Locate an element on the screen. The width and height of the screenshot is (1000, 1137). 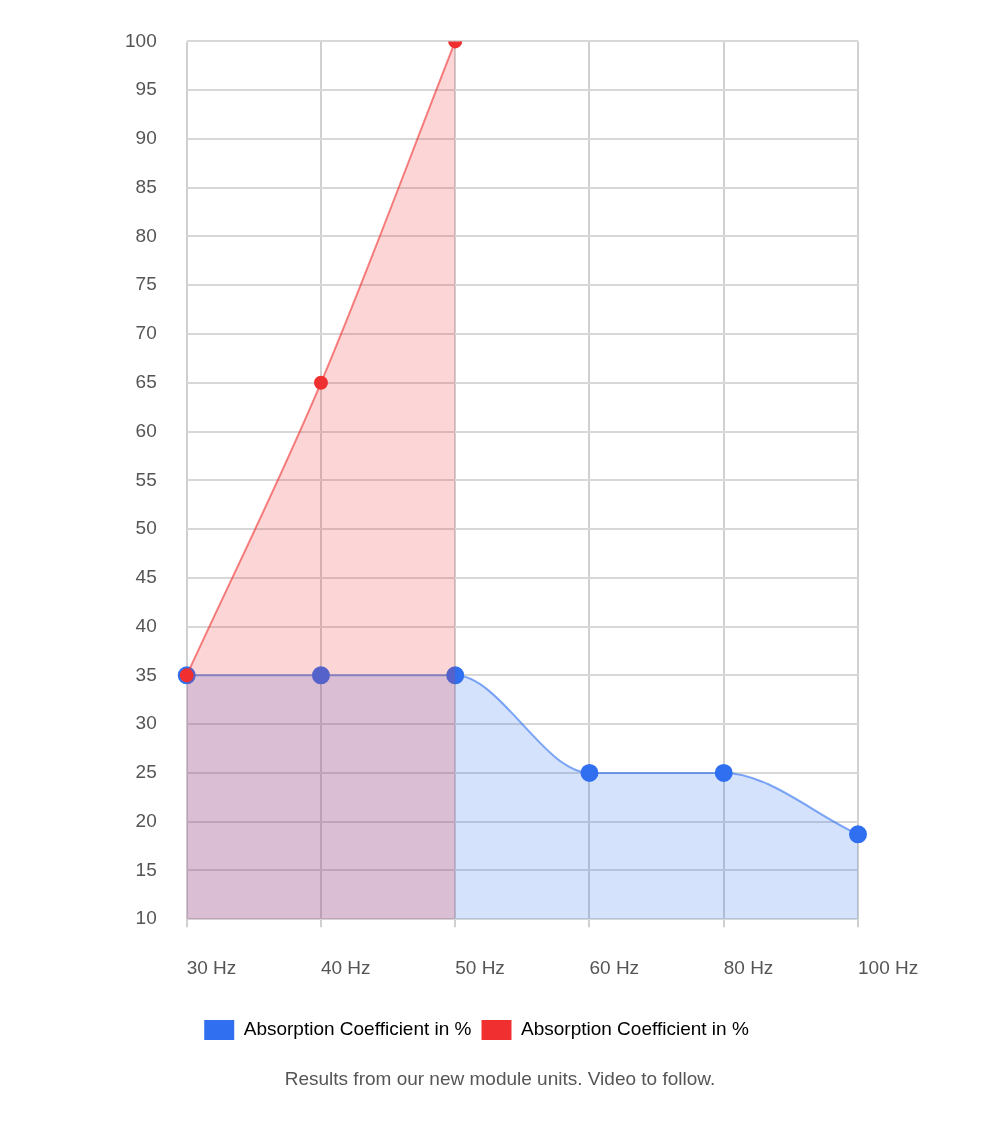
y-tick-label: 35 is located at coordinates (146, 674).